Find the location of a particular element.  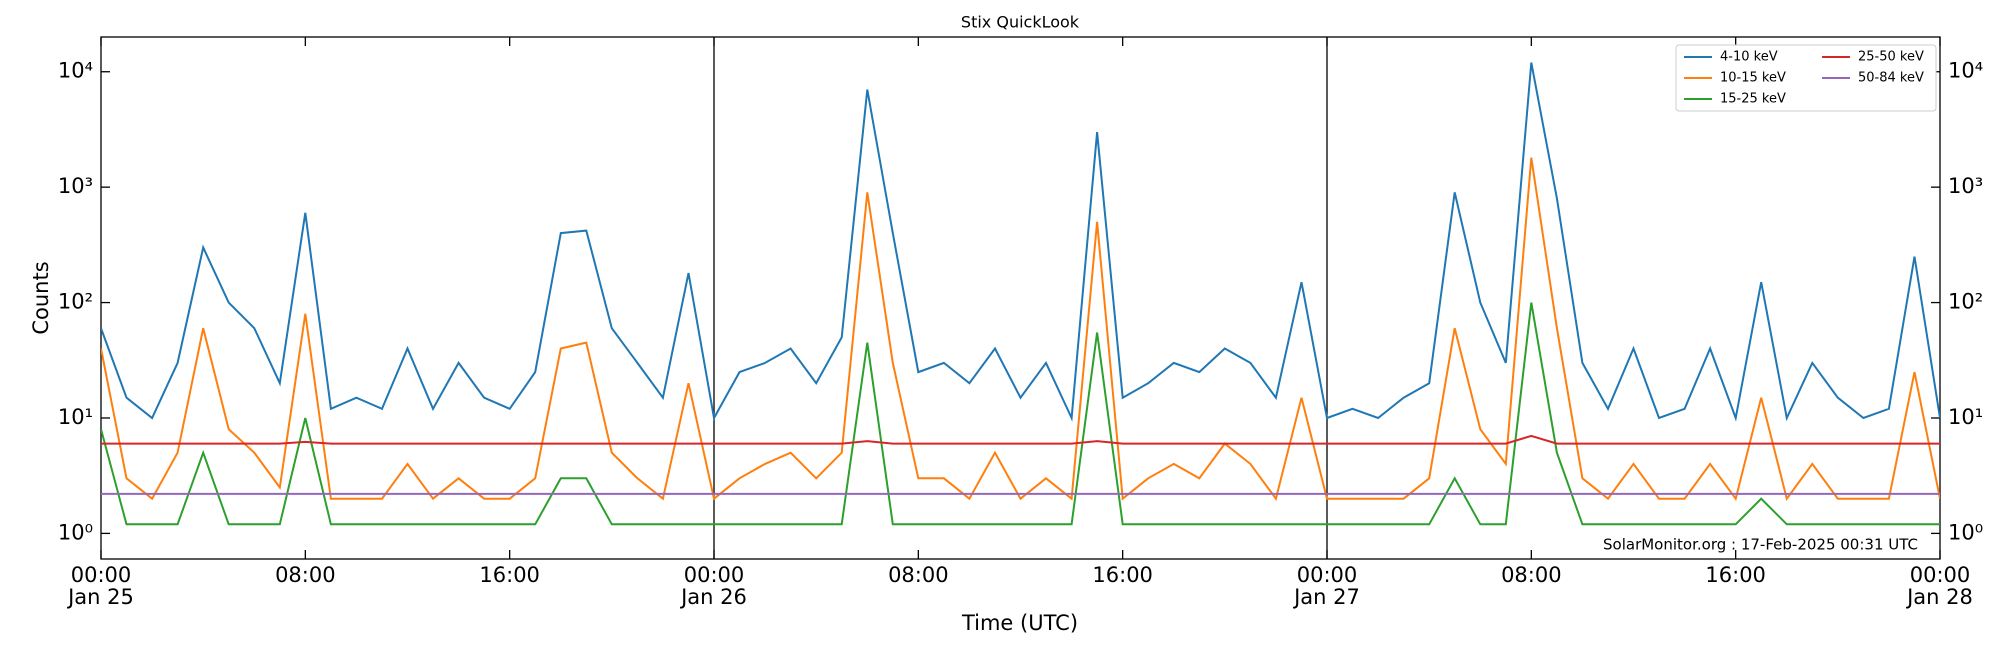

x-tick-label: Jan 26 is located at coordinates (713, 597).